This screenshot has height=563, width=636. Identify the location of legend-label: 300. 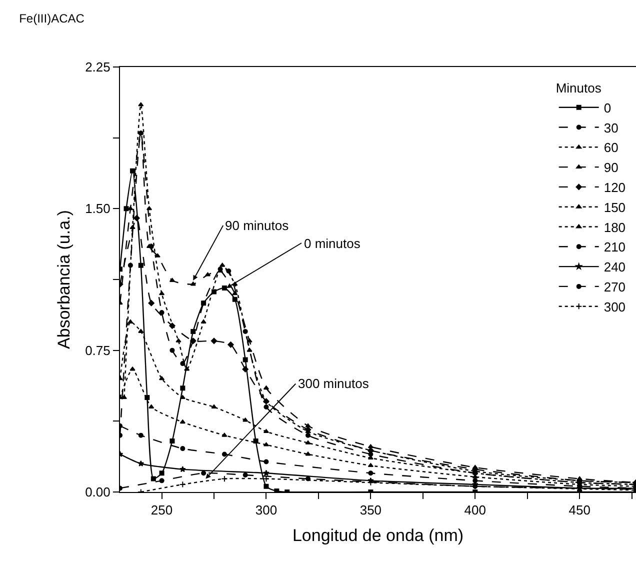
(615, 306).